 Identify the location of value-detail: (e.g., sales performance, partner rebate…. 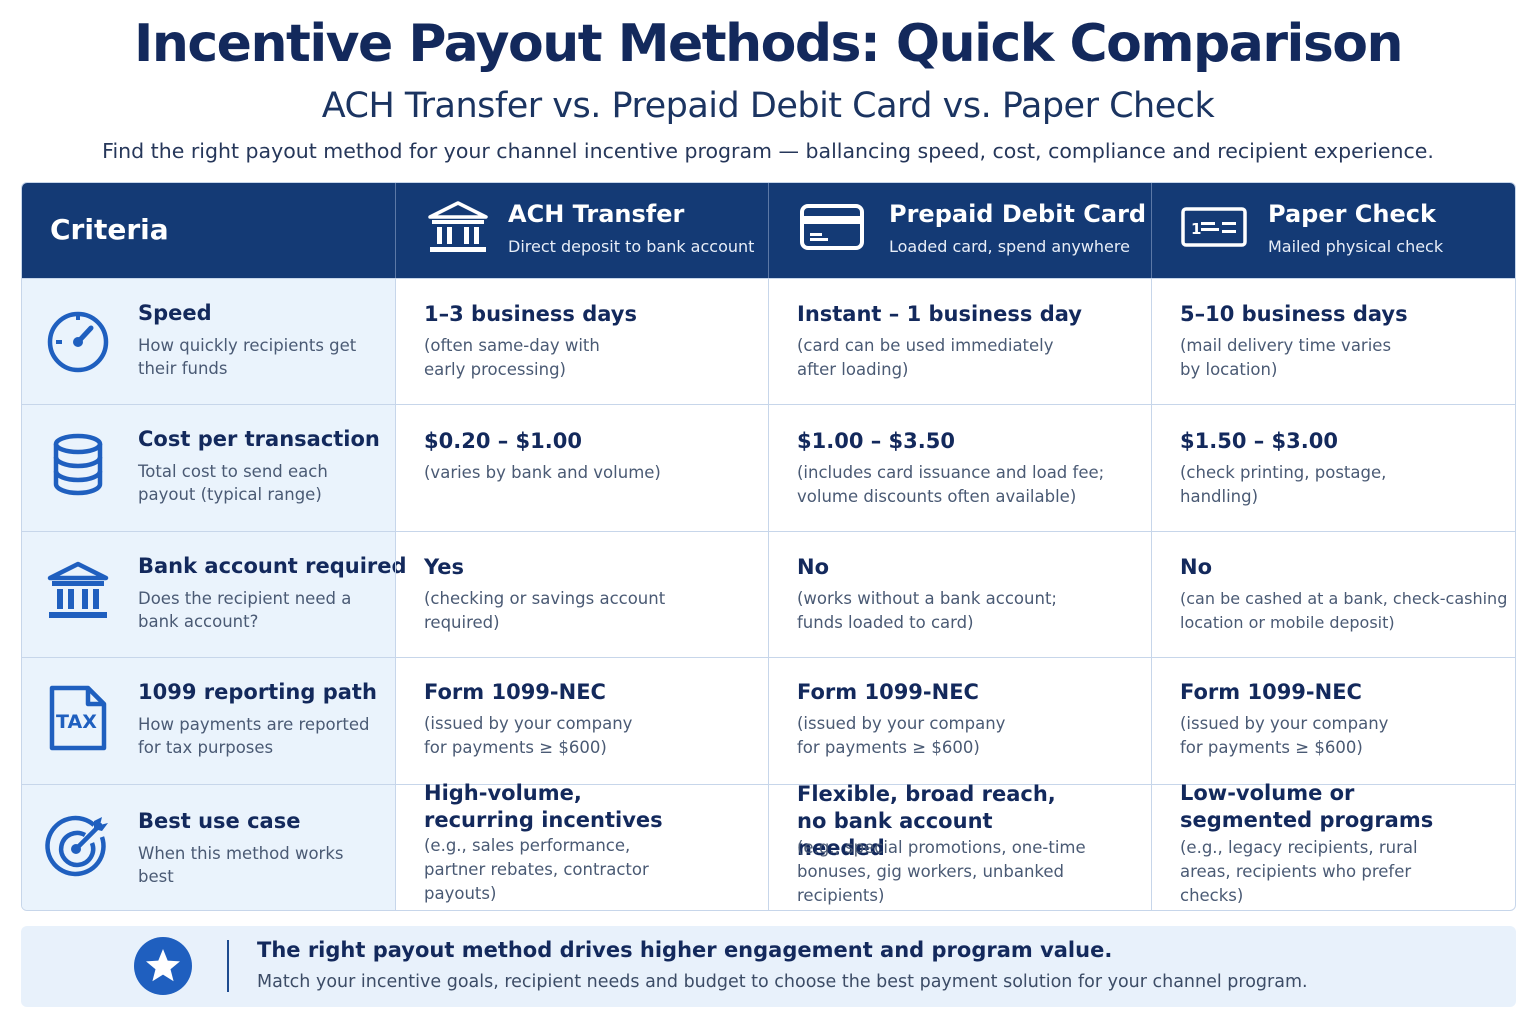
(559, 870).